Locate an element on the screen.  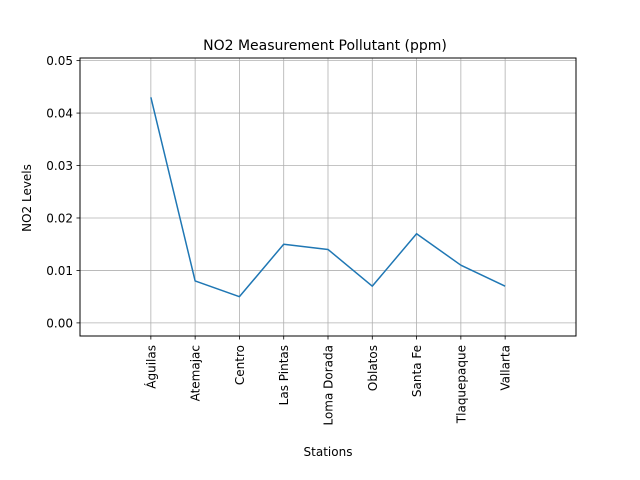
y-tick-label: 0.01 is located at coordinates (59, 271).